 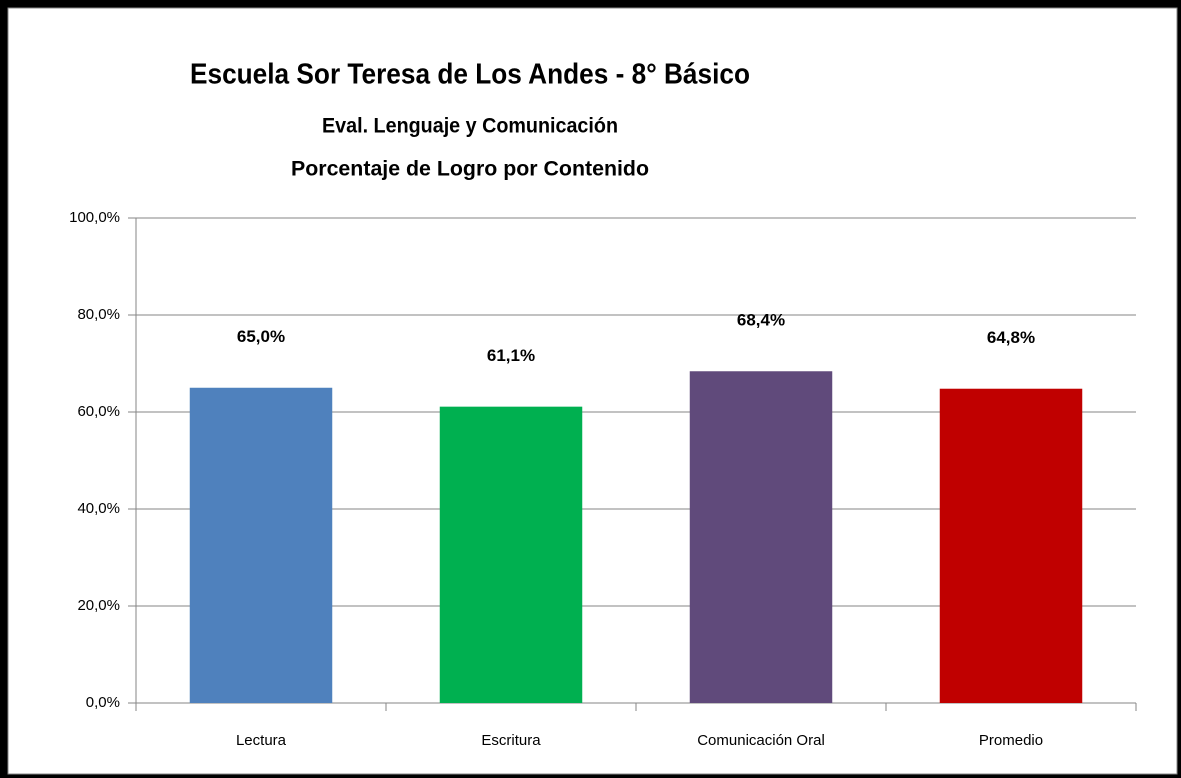 I want to click on y-tick-label: 100,0%, so click(x=94, y=217).